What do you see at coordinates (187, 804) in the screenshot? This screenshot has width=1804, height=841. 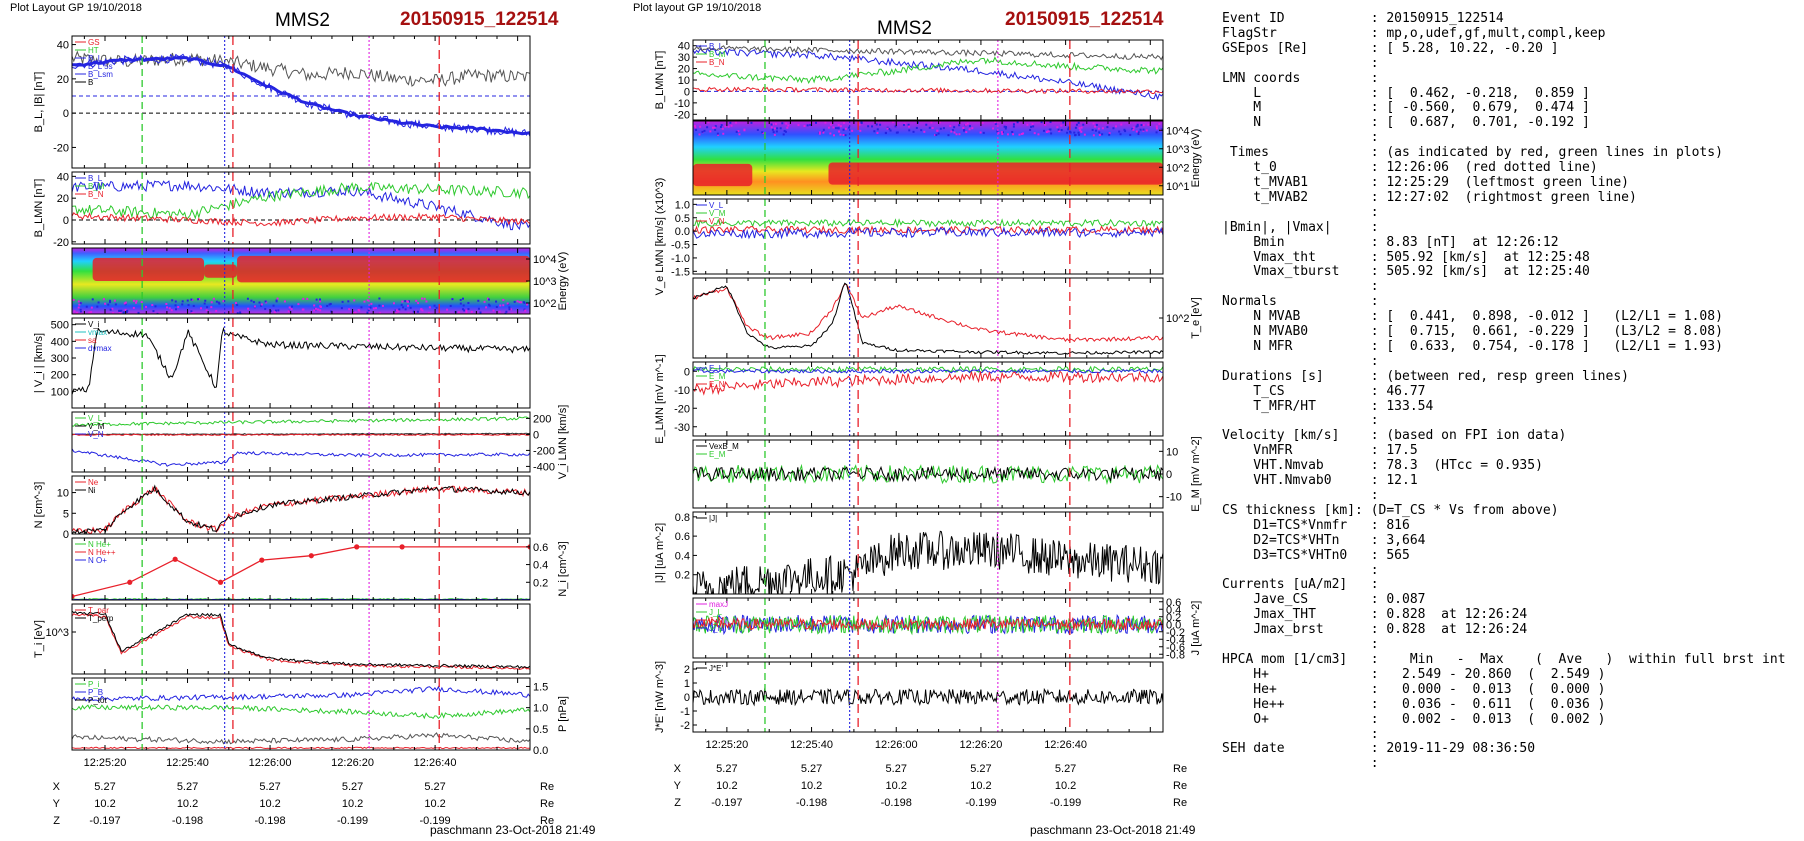 I see `position-value: 10.2` at bounding box center [187, 804].